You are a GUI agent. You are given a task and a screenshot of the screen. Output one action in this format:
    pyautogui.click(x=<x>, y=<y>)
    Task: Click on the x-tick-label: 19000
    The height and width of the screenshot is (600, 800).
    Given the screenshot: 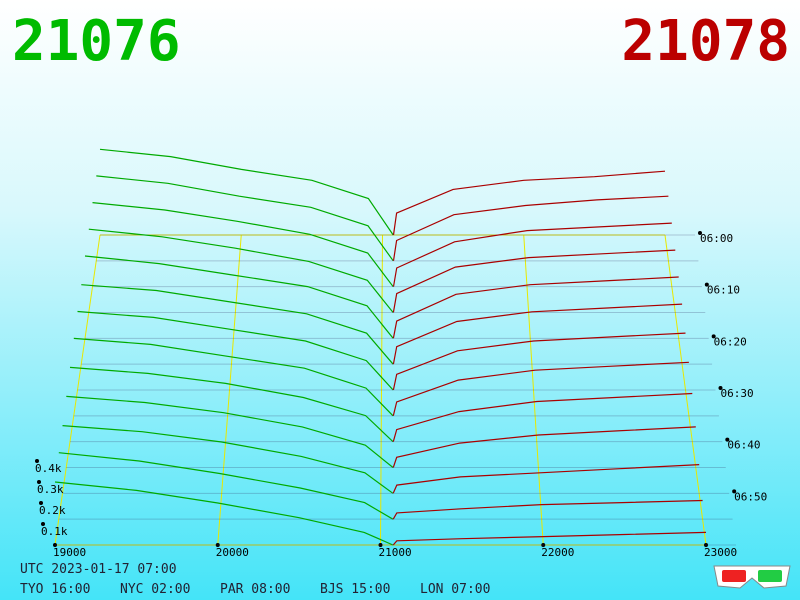 What is the action you would take?
    pyautogui.click(x=69, y=552)
    